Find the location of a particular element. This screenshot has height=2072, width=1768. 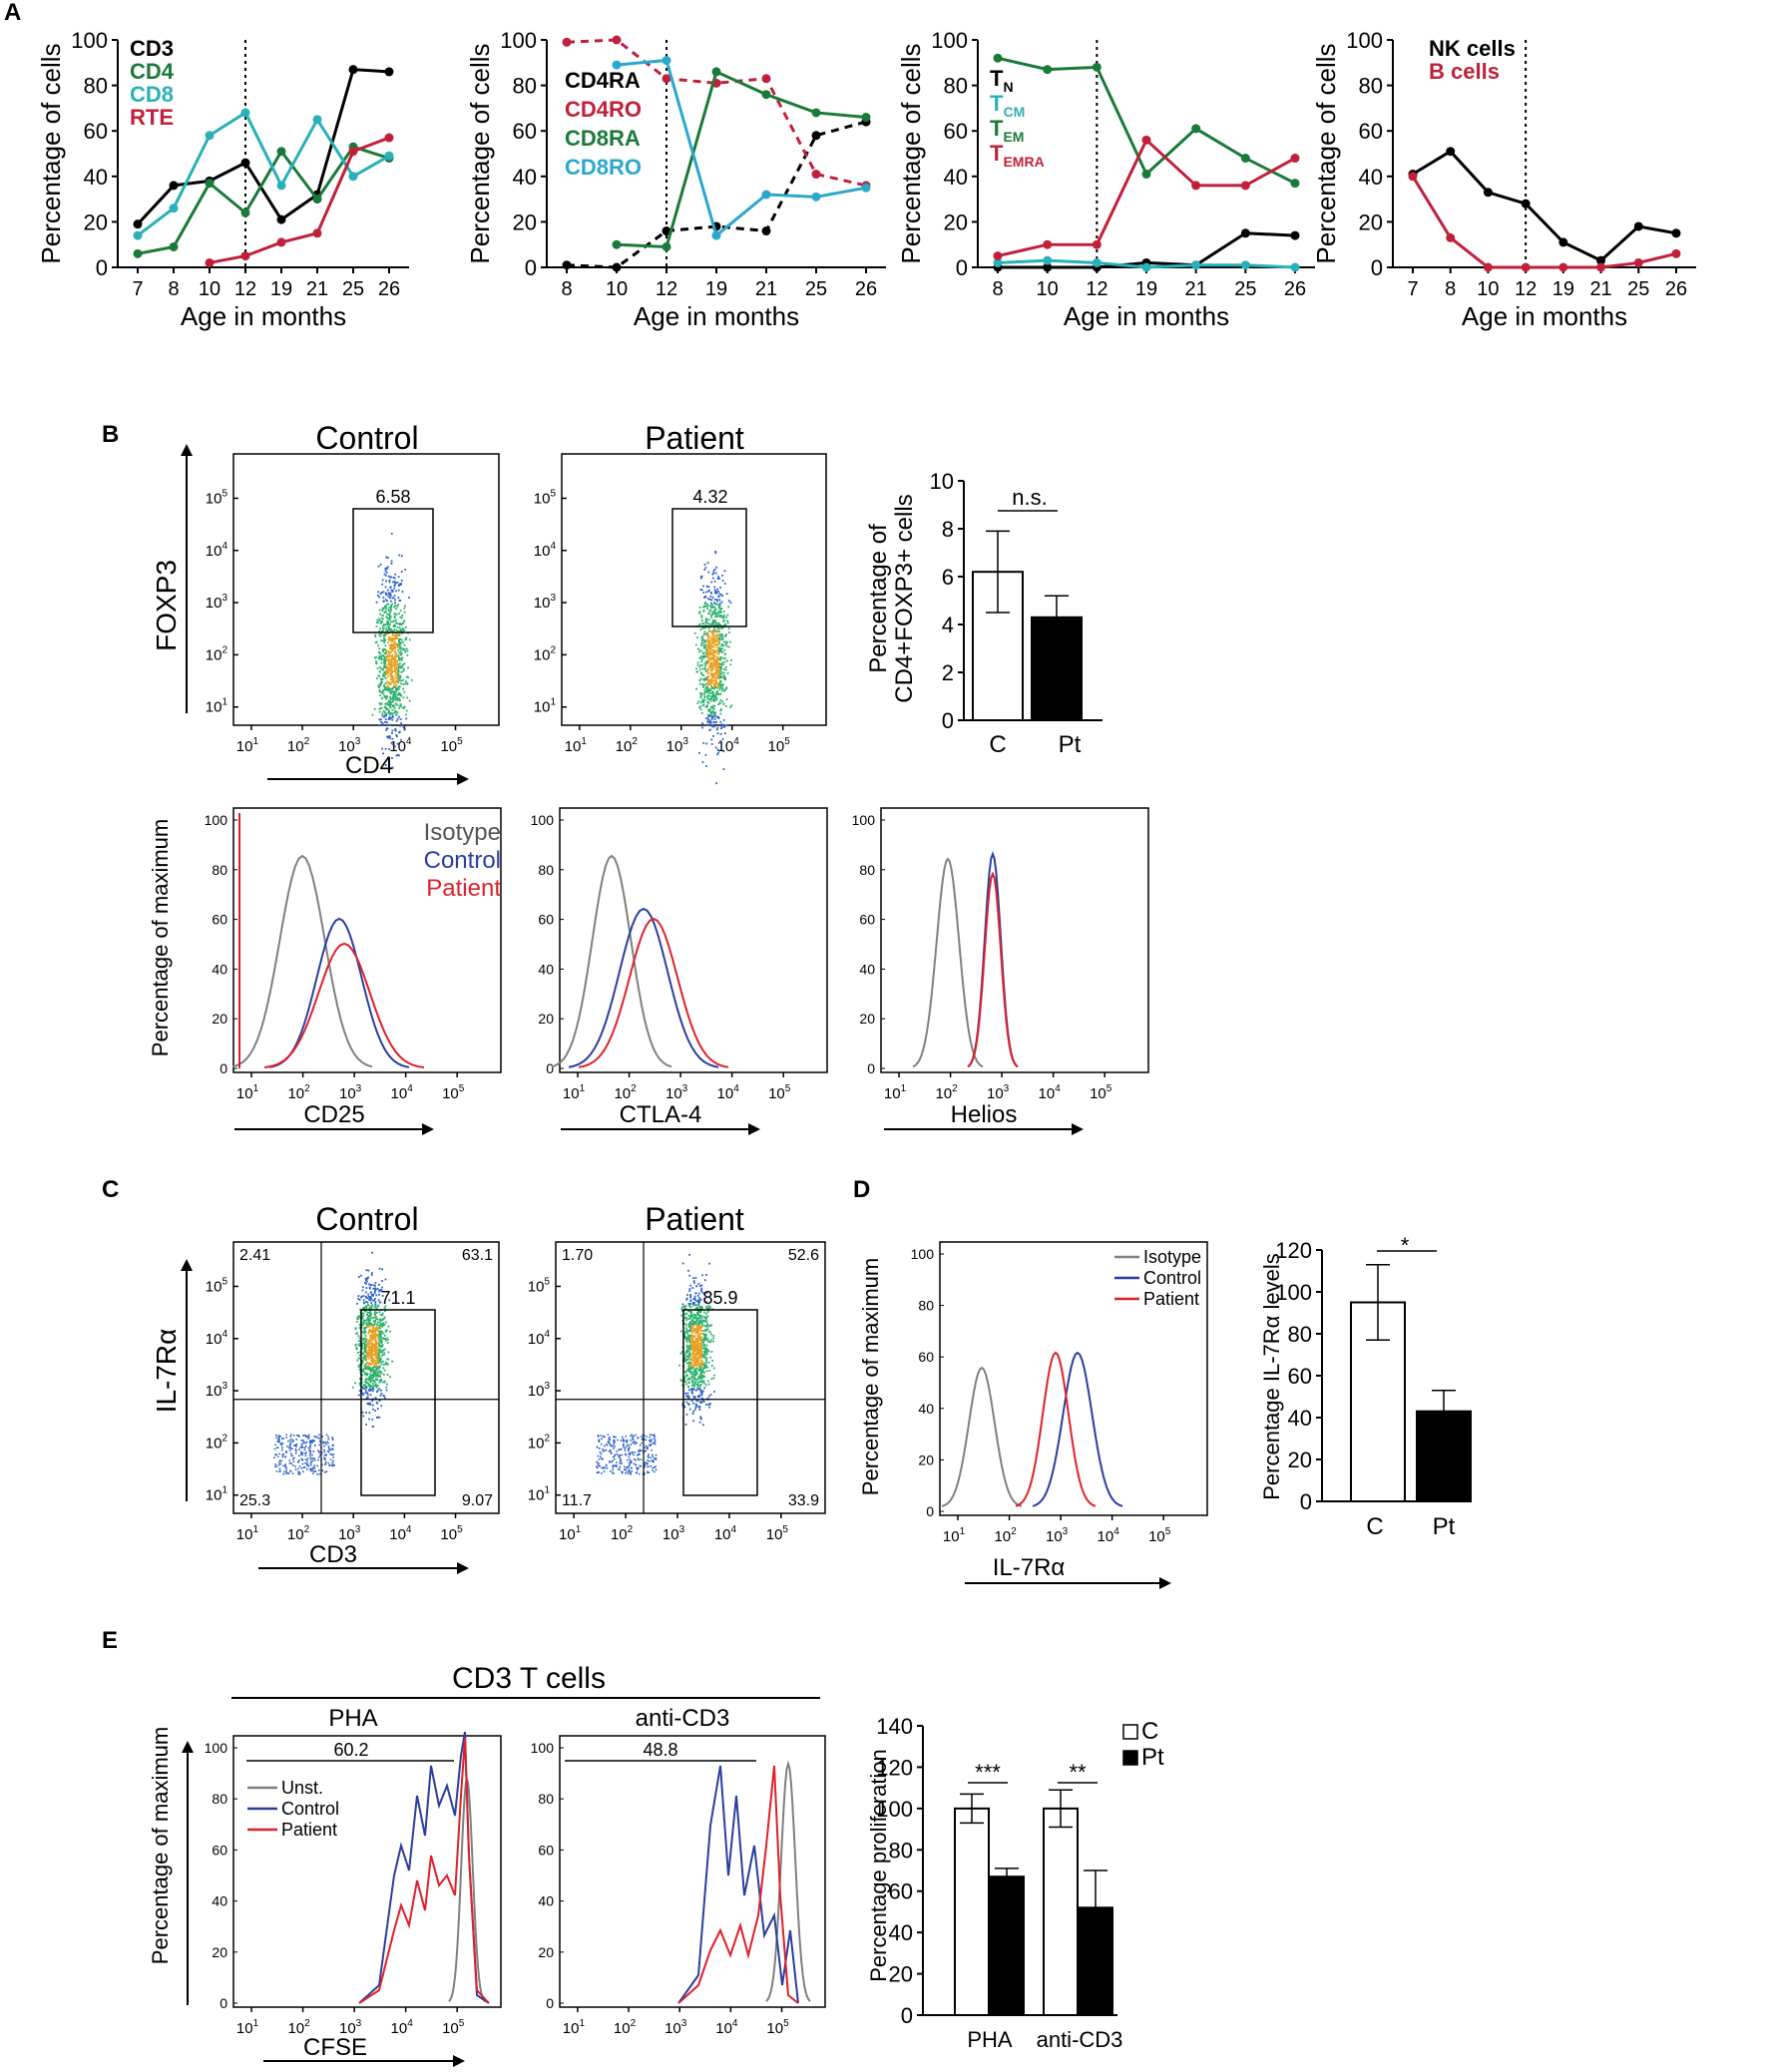

xtick-label: 10 is located at coordinates (1488, 289).